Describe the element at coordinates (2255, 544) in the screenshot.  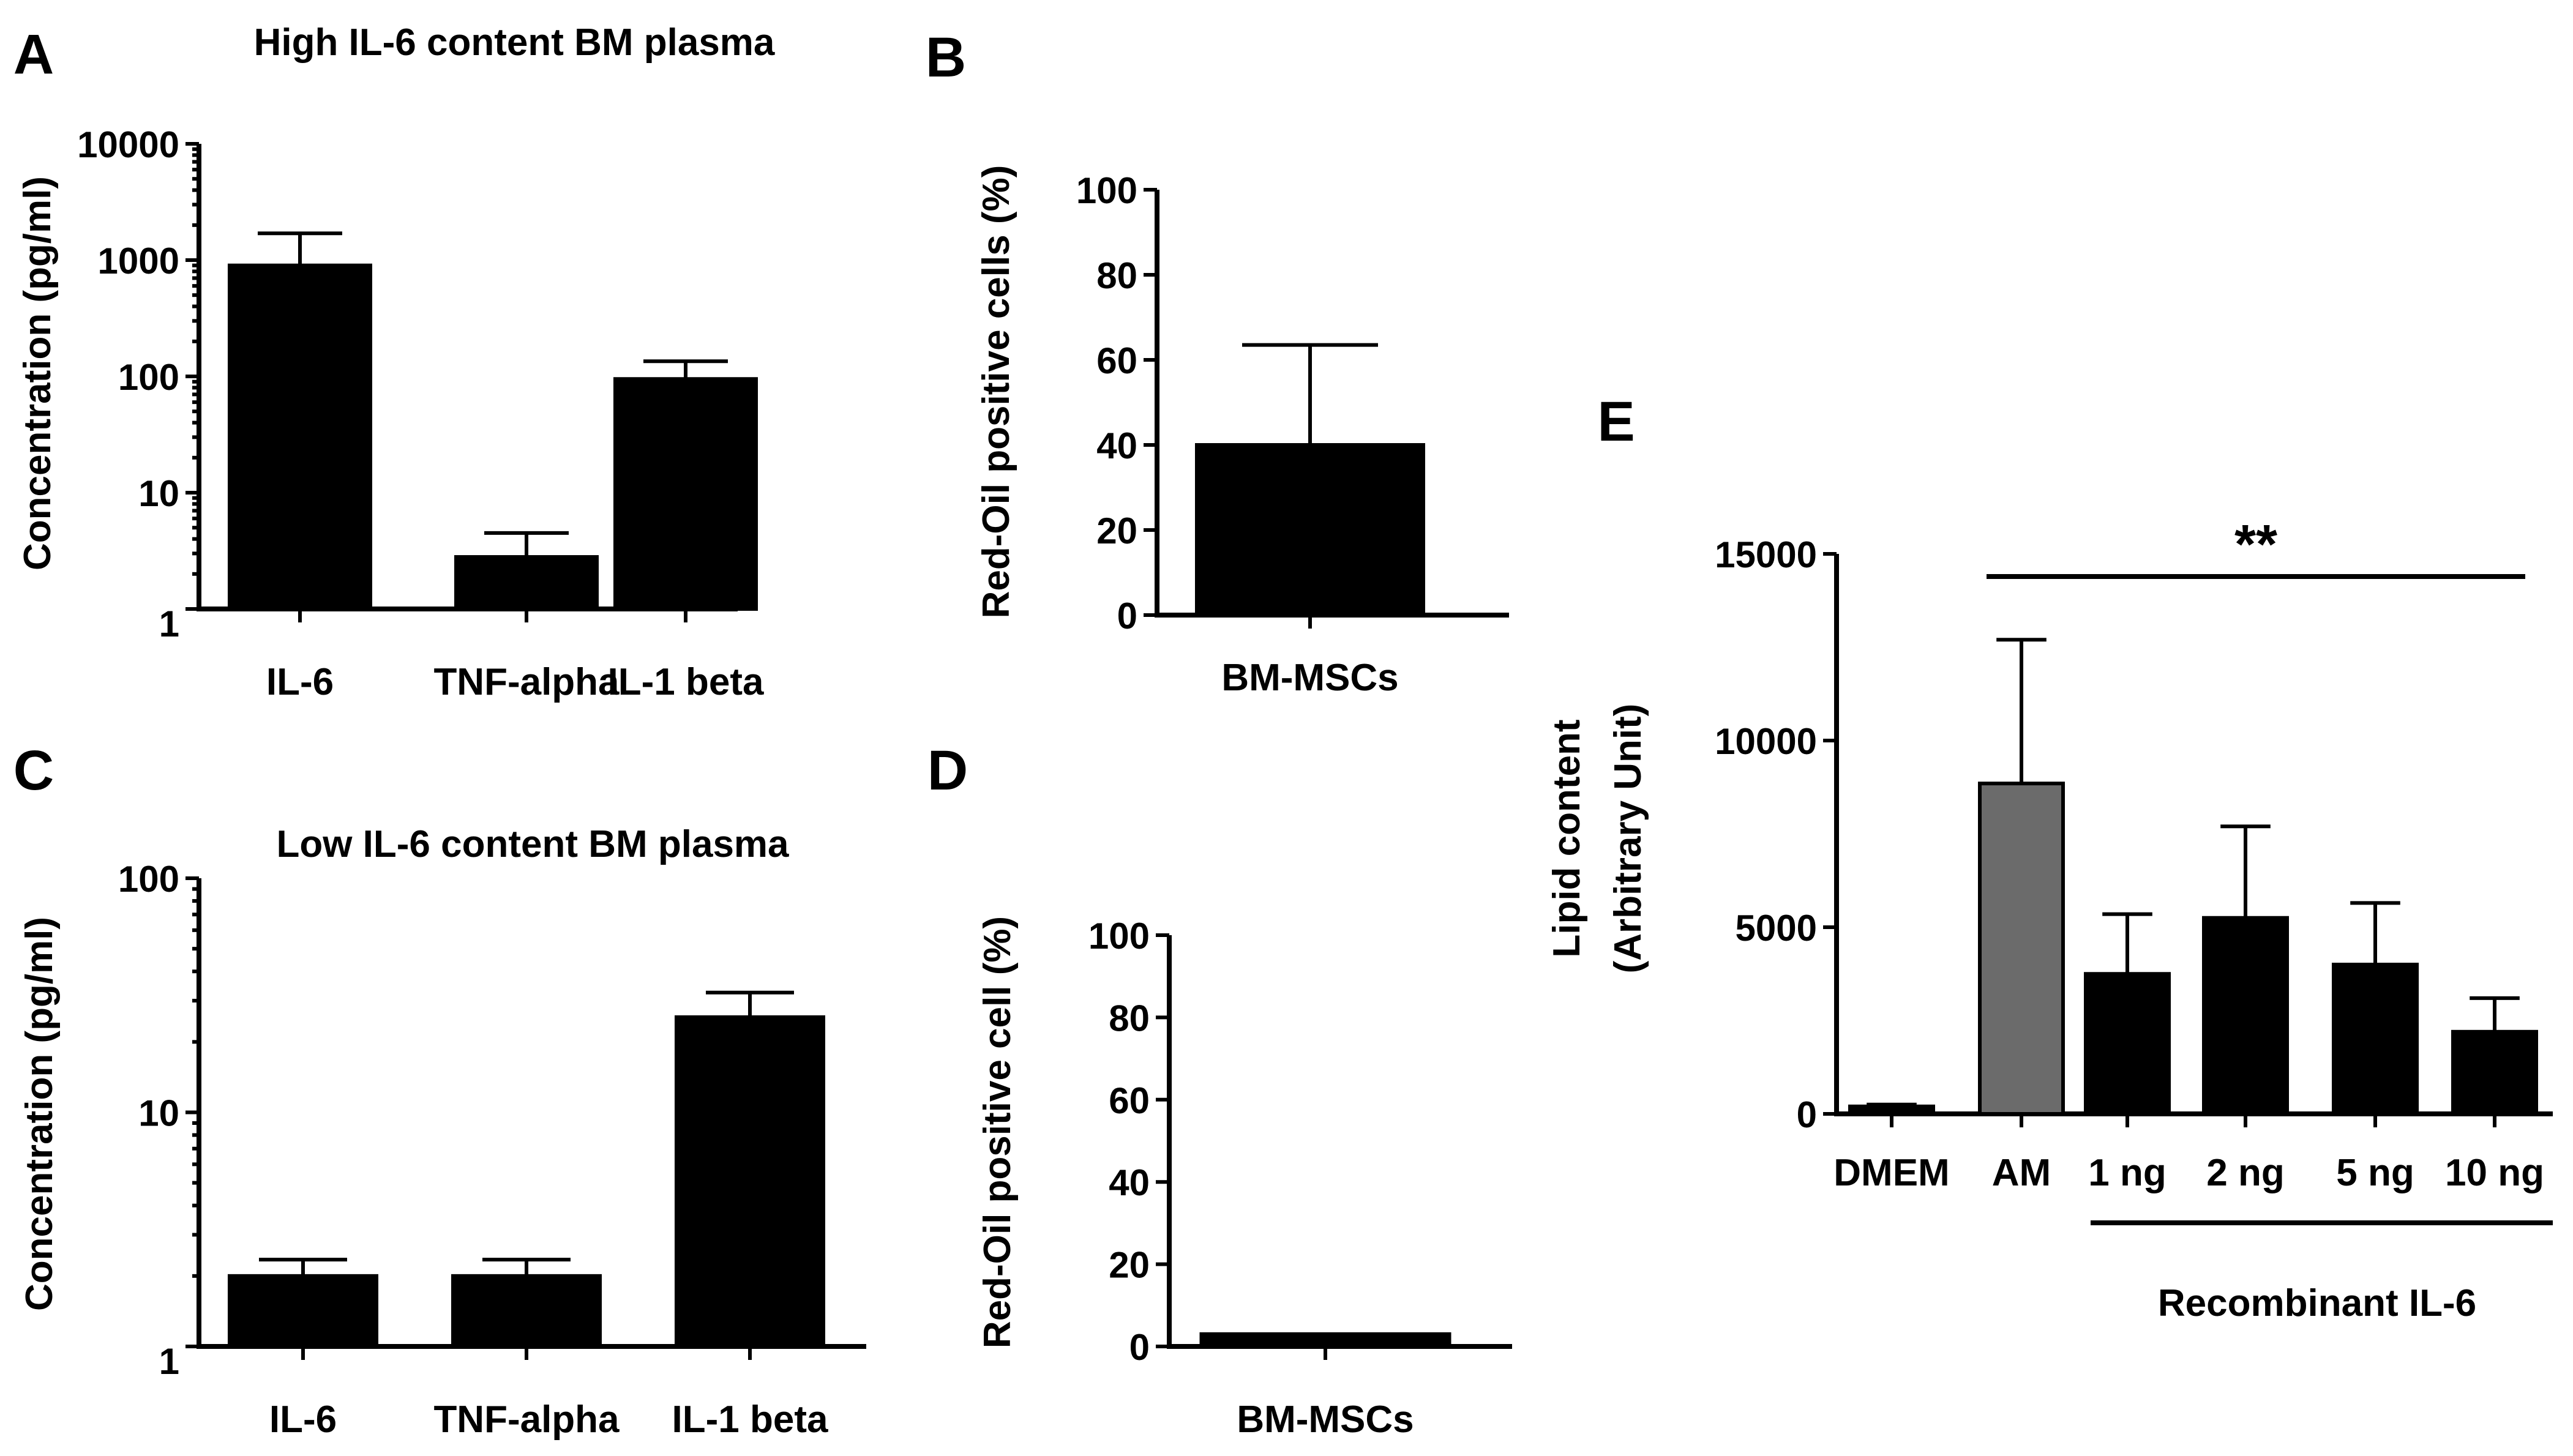
I see `significance-marker-E: **` at that location.